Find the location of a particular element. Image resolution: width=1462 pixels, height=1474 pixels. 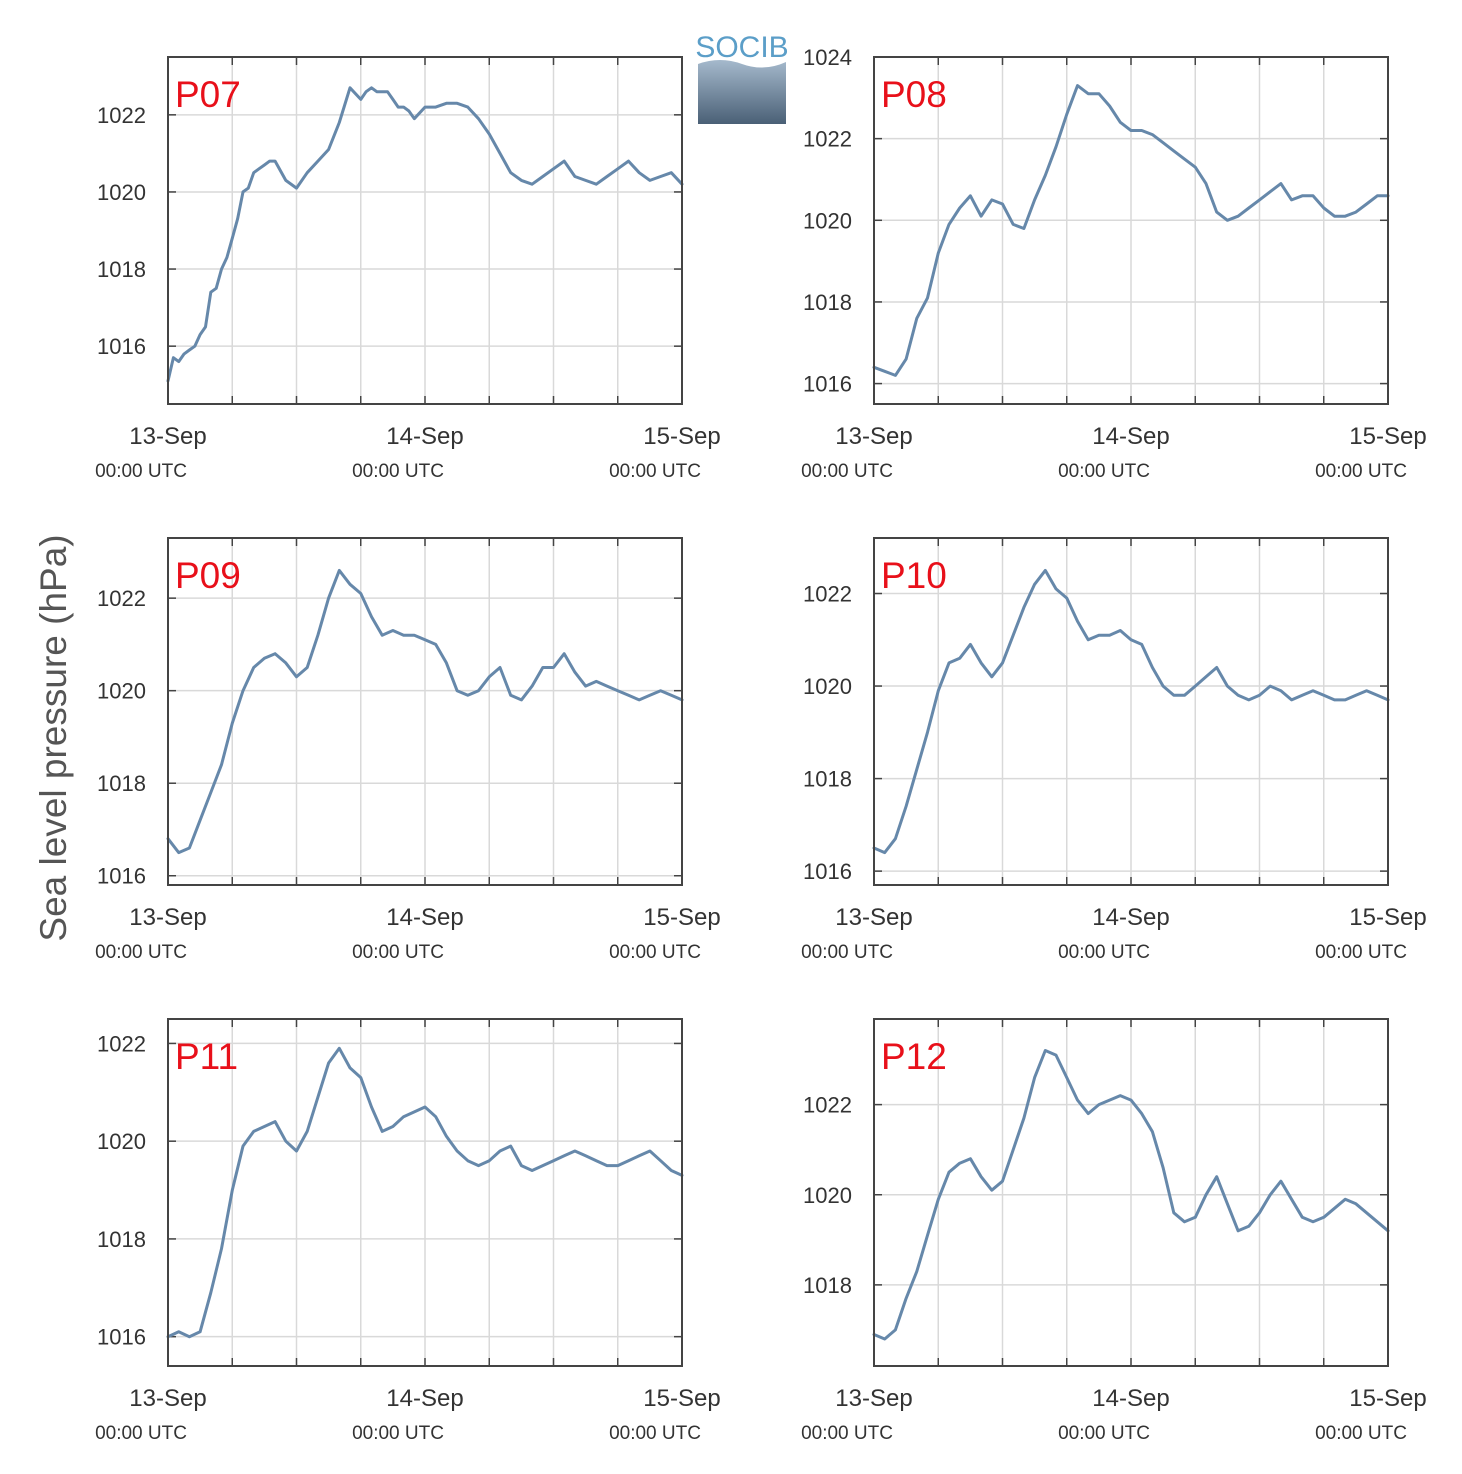

y-axis-label: Sea level pressure (hPa) is located at coordinates (53, 737).